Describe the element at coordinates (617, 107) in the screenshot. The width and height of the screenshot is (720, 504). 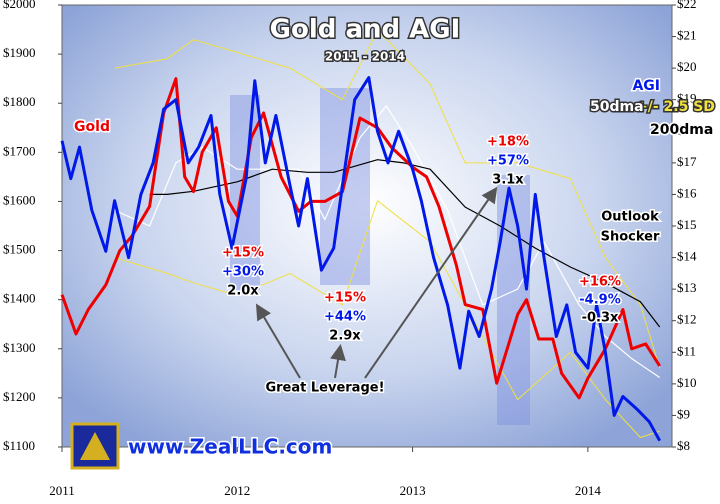
I see `legend-label: 50dma` at that location.